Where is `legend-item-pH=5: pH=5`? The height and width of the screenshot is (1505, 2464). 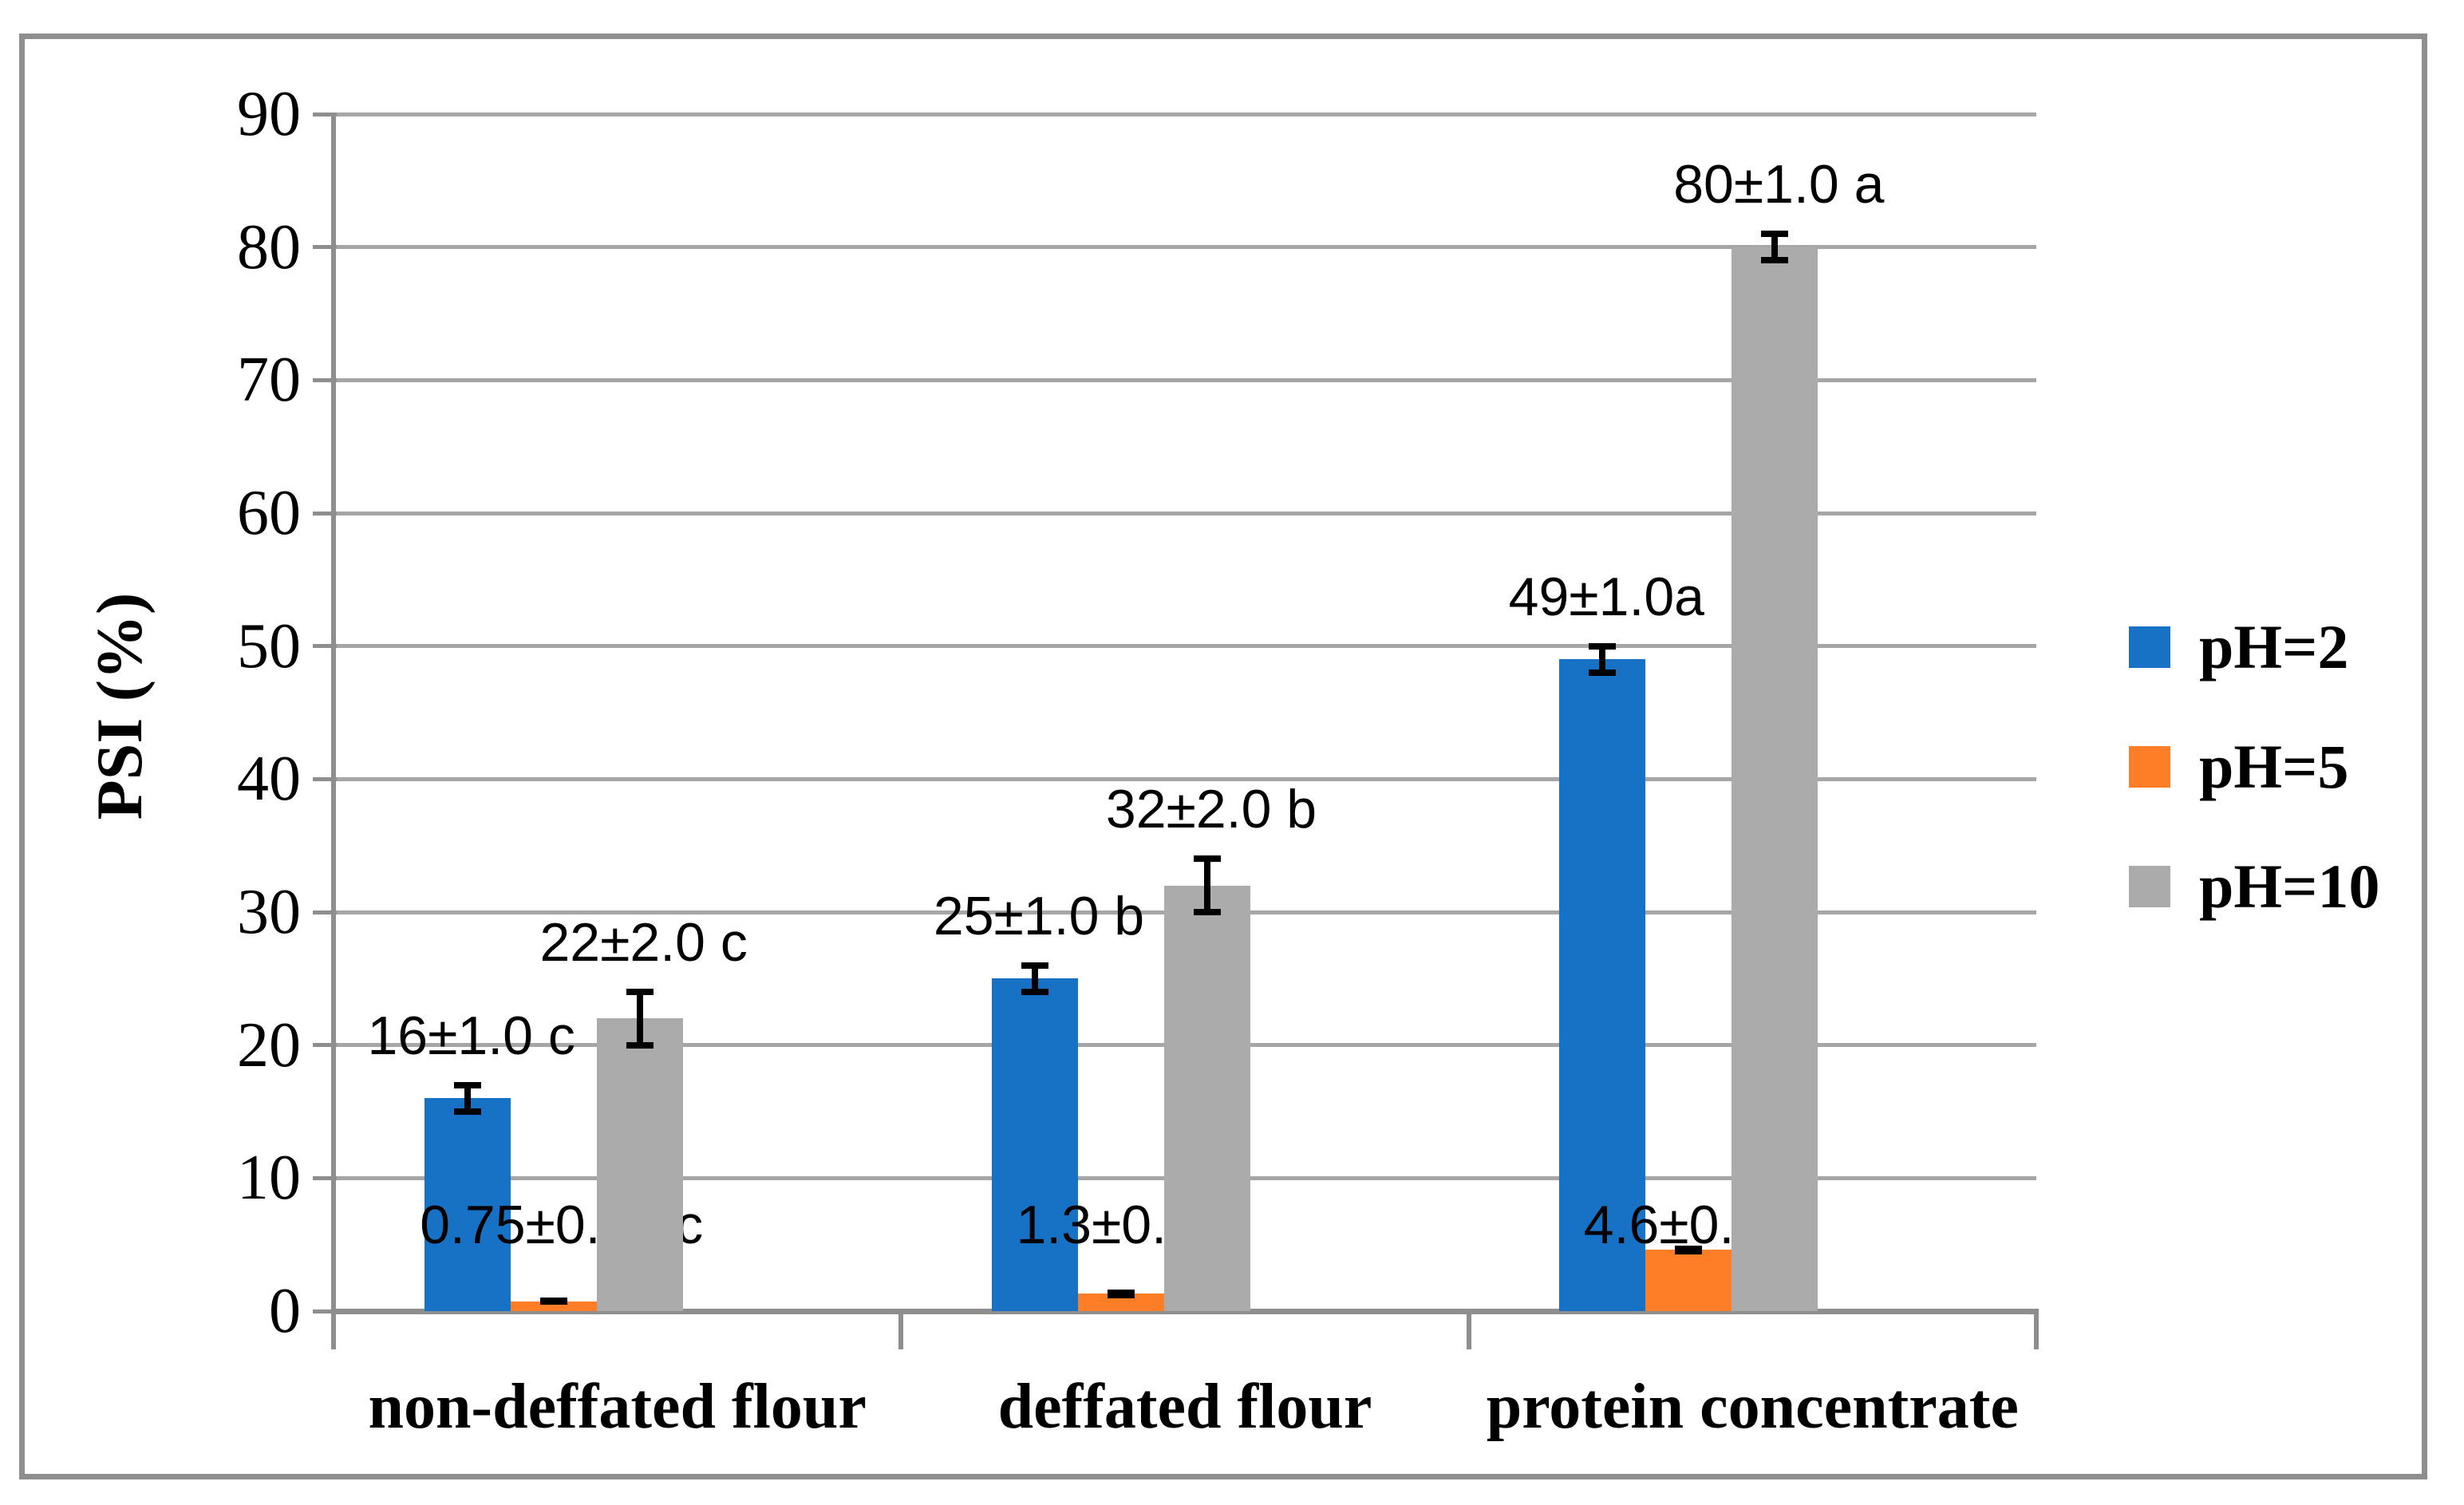
legend-item-pH=5: pH=5 is located at coordinates (2239, 767).